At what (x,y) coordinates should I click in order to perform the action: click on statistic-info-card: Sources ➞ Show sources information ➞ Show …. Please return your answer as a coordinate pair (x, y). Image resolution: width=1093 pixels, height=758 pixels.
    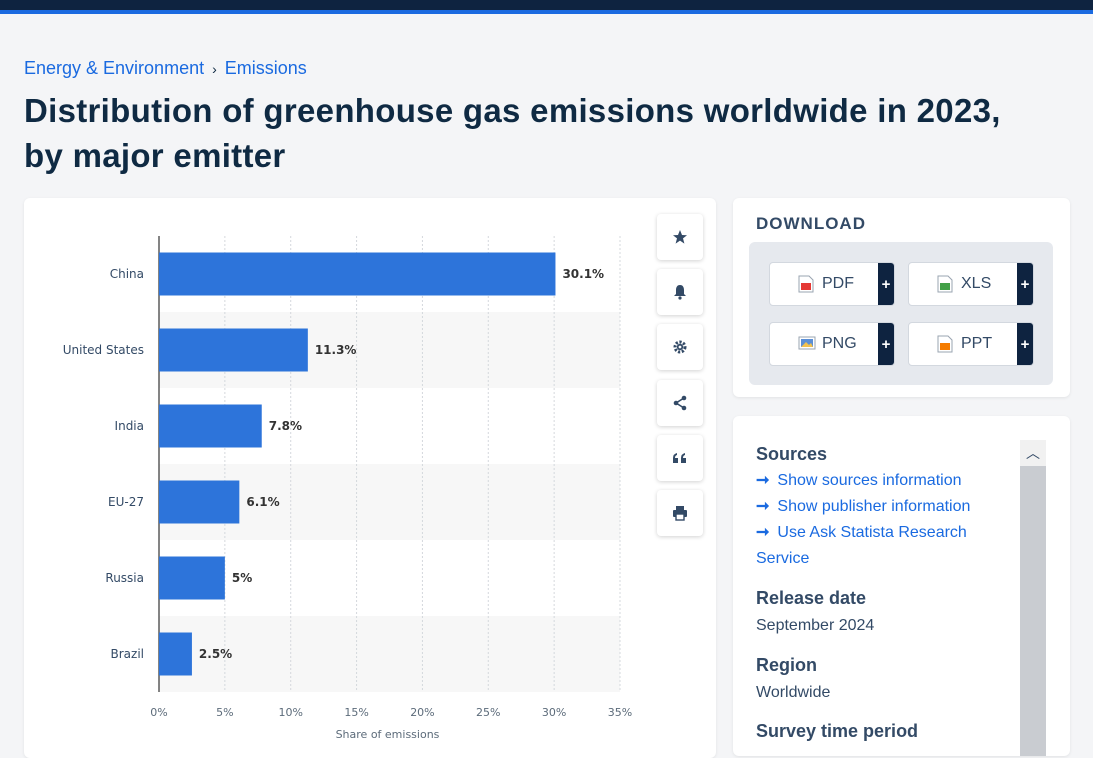
    Looking at the image, I should click on (901, 586).